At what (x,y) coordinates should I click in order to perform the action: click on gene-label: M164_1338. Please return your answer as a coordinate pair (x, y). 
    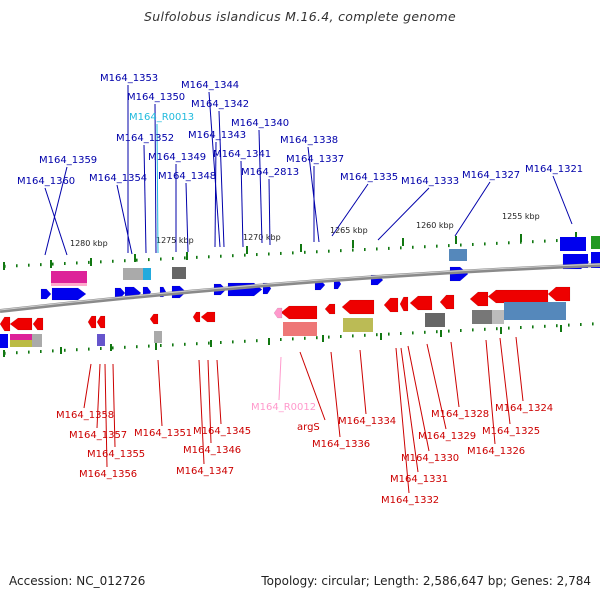
    Looking at the image, I should click on (309, 140).